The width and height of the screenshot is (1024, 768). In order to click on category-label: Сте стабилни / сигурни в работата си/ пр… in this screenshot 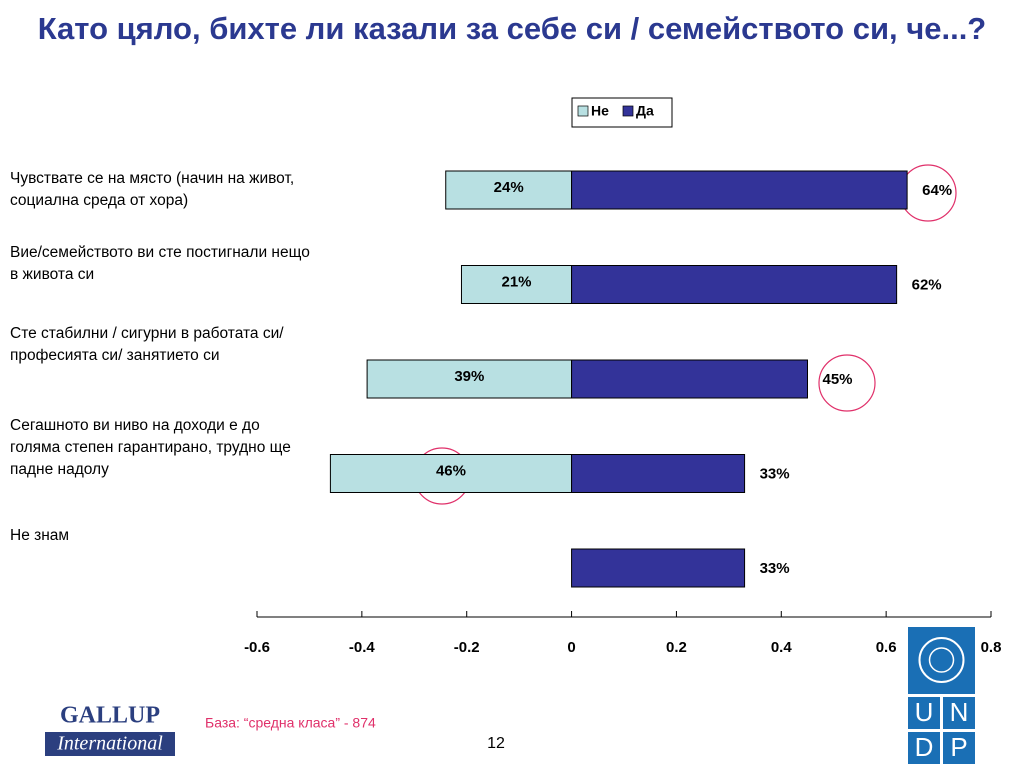, I will do `click(147, 344)`.